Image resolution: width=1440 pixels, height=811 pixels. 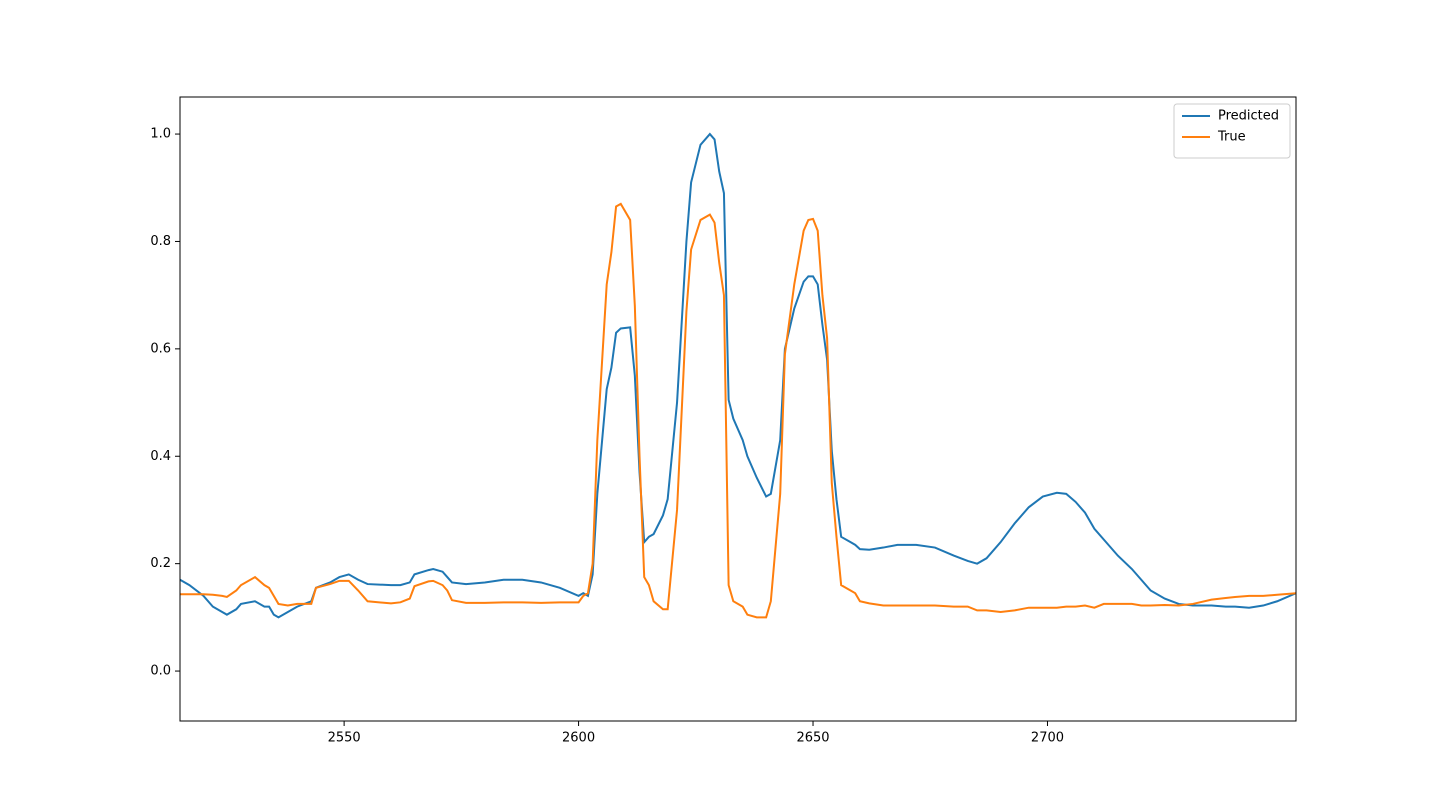 What do you see at coordinates (160, 241) in the screenshot?
I see `y-tick-label: 0.8` at bounding box center [160, 241].